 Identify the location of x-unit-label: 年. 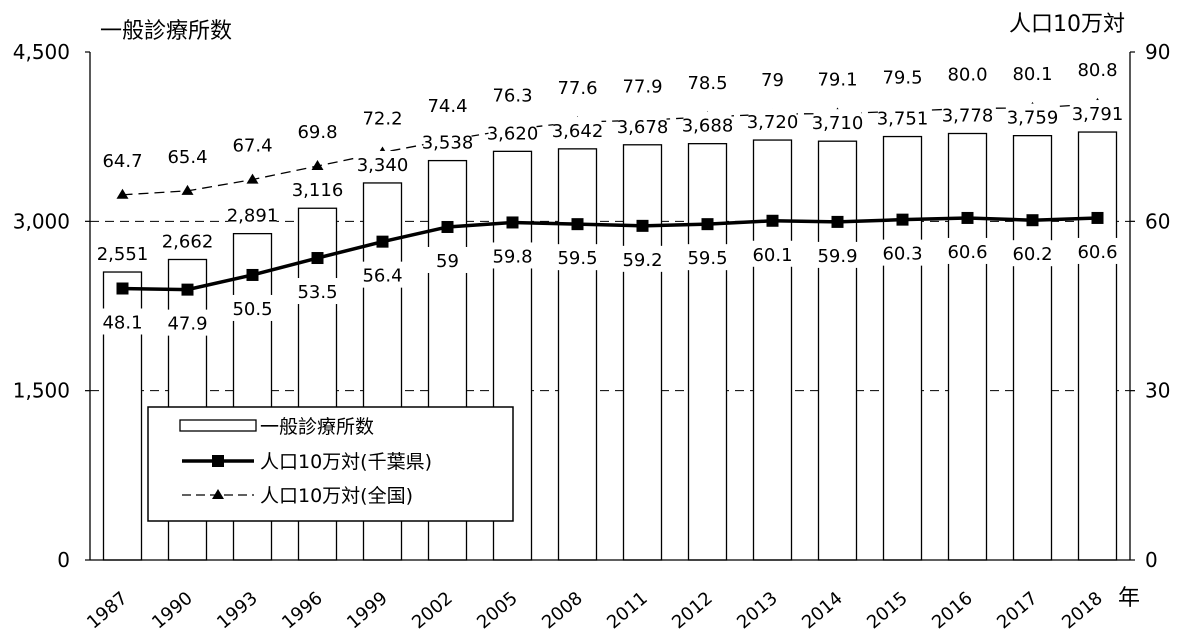
(1129, 598).